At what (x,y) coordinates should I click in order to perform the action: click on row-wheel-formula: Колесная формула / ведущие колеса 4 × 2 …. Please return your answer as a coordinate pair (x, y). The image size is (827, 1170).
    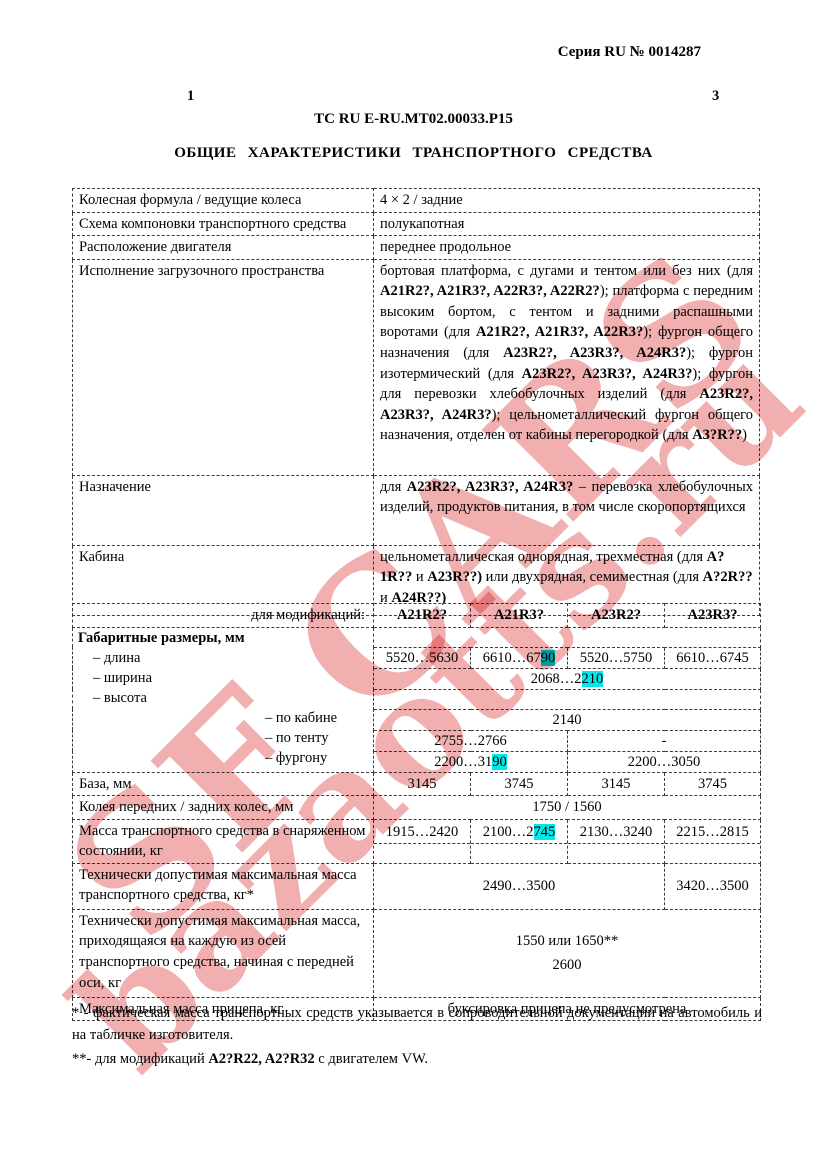
    Looking at the image, I should click on (416, 200).